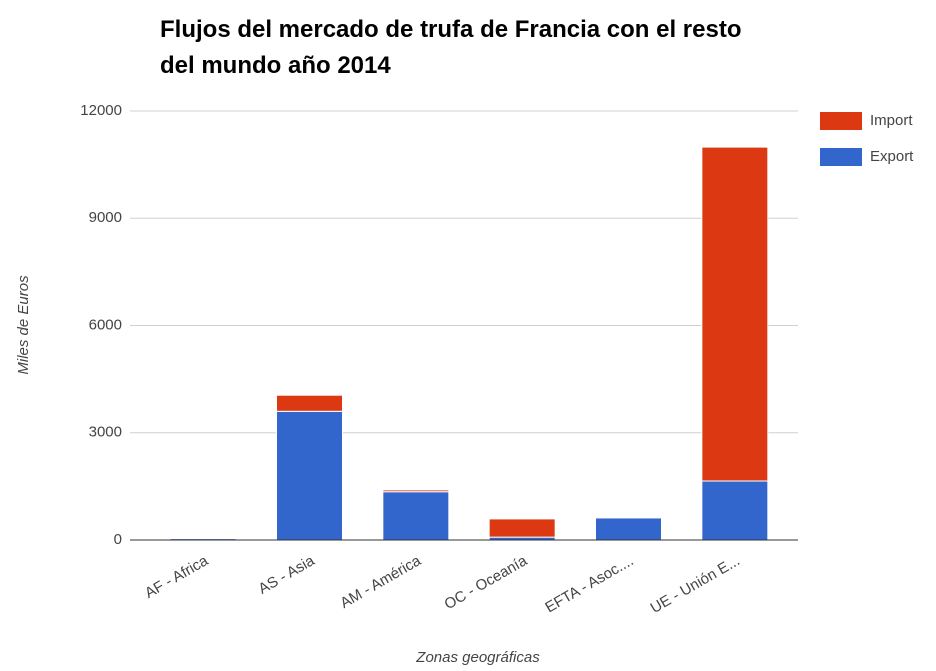 Image resolution: width=936 pixels, height=671 pixels. Describe the element at coordinates (105, 432) in the screenshot. I see `y-tick-label: 3000` at that location.